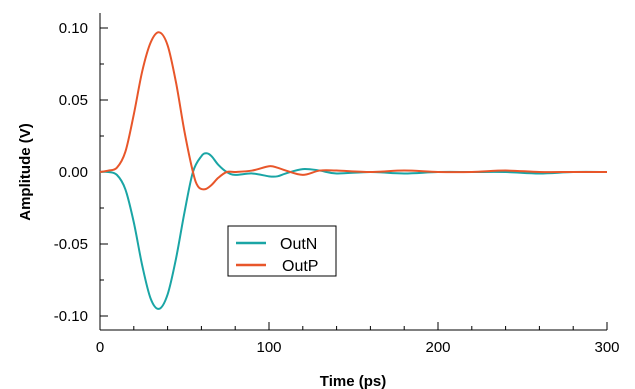 Image resolution: width=635 pixels, height=389 pixels. Describe the element at coordinates (100, 347) in the screenshot. I see `x-tick-label: 0` at that location.